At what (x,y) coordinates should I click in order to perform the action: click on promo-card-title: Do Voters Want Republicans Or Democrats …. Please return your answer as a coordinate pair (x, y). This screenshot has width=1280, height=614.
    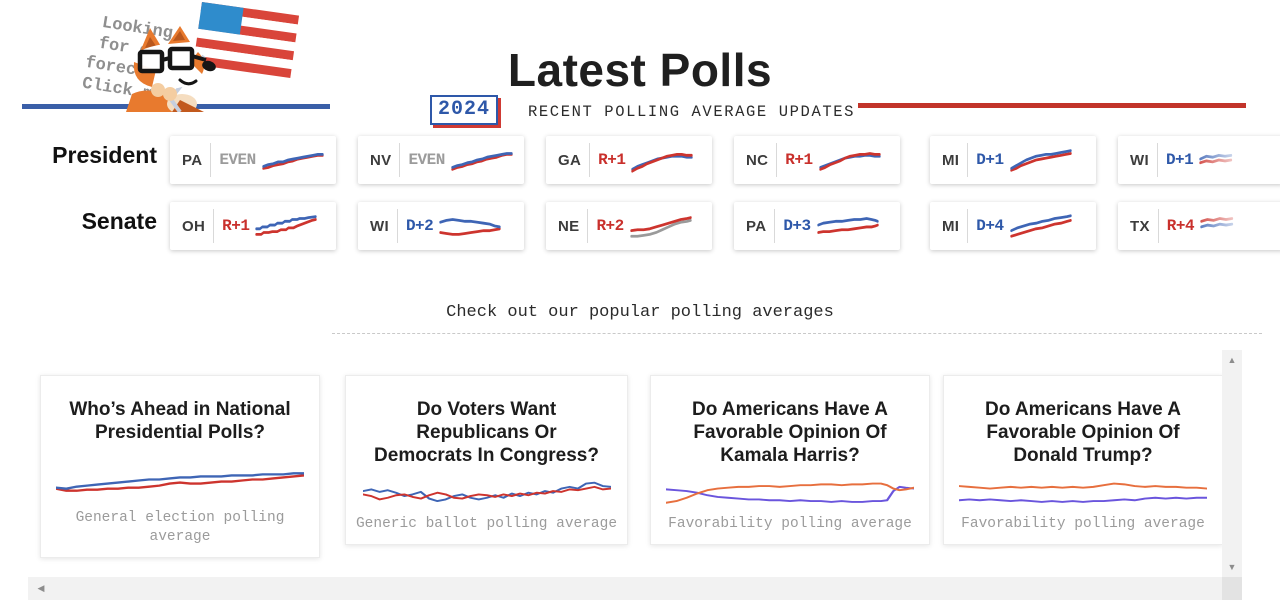
    Looking at the image, I should click on (486, 433).